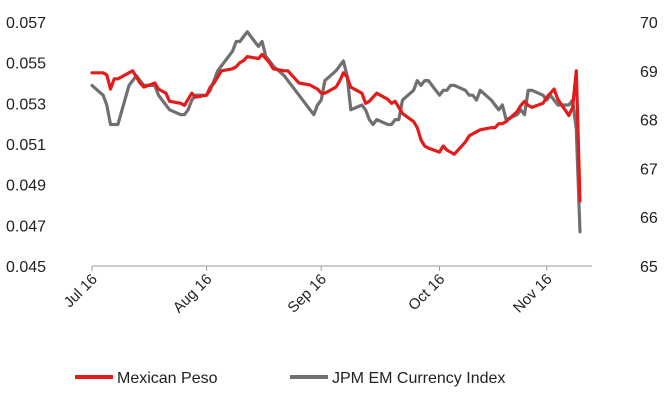  I want to click on y-left-tick-label: 0.049, so click(26, 186).